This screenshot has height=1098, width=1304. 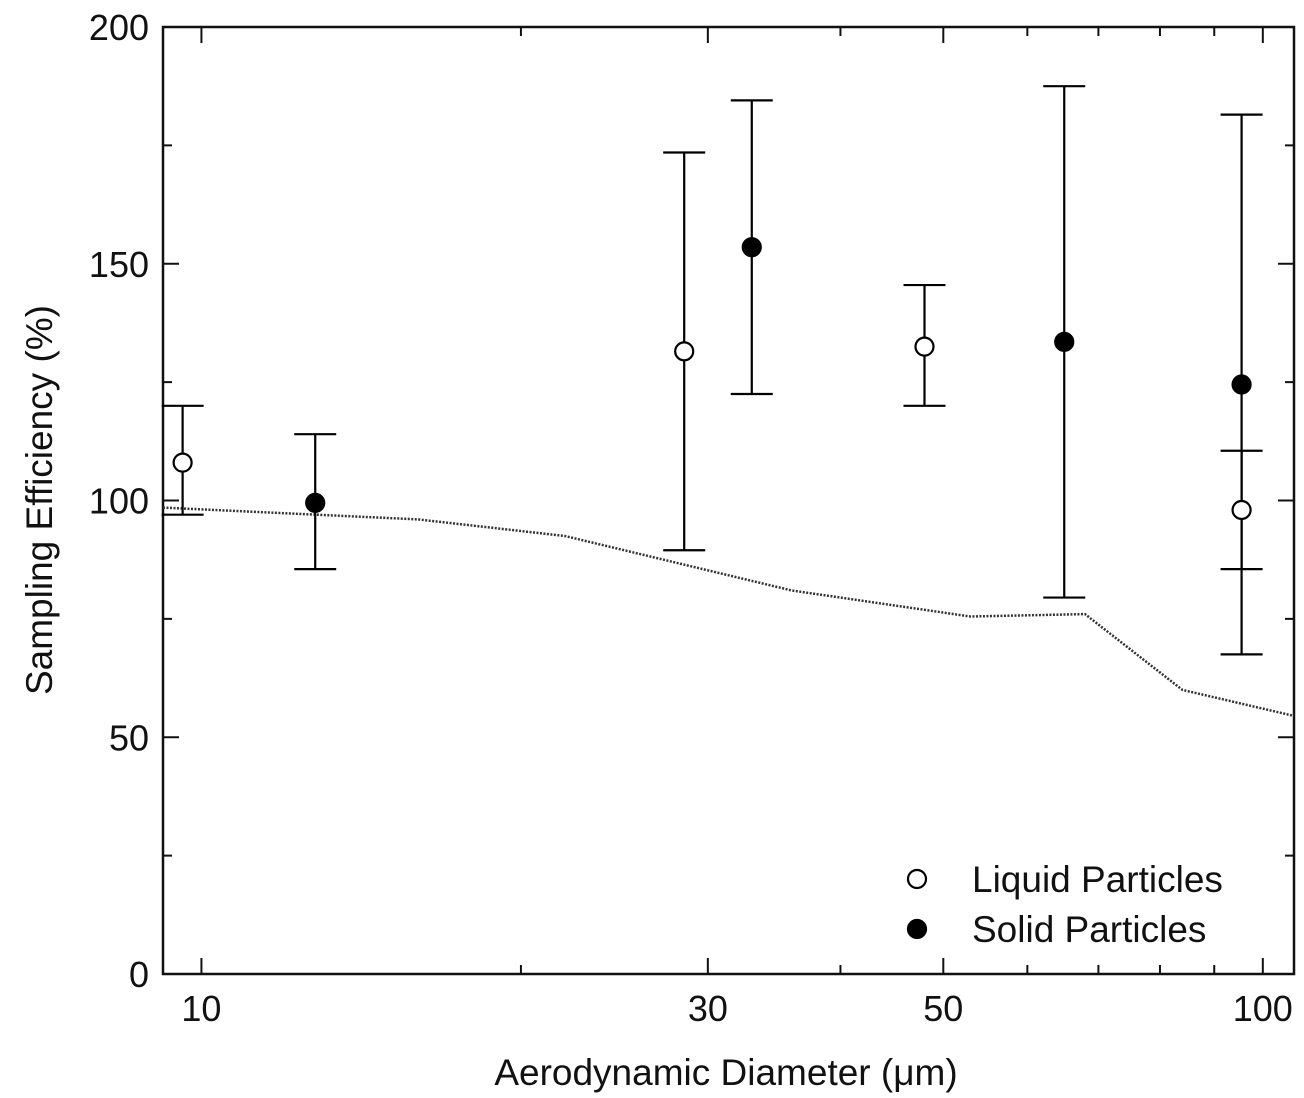 What do you see at coordinates (201, 1008) in the screenshot?
I see `x-tick-label: 10` at bounding box center [201, 1008].